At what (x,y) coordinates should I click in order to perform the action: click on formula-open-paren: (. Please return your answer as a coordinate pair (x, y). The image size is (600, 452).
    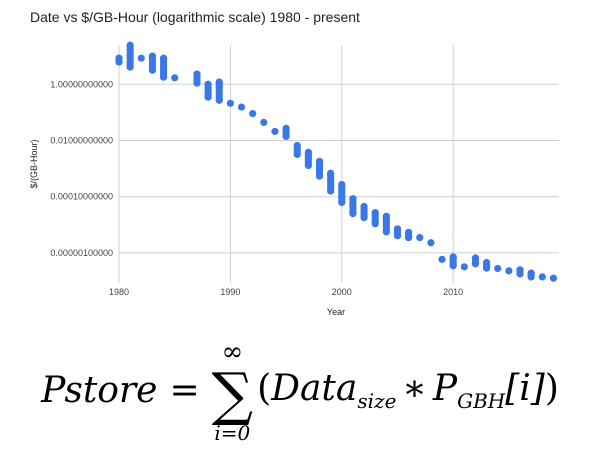
    Looking at the image, I should click on (264, 388).